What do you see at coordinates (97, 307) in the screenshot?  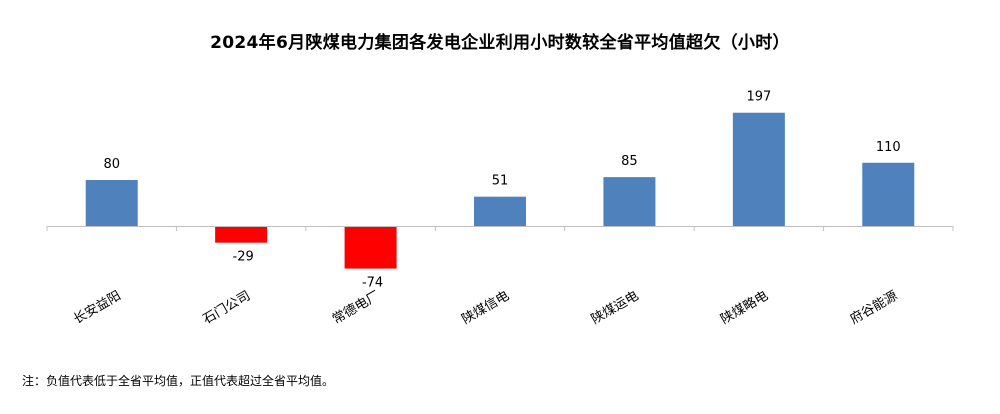 I see `category-label: 长安益阳` at bounding box center [97, 307].